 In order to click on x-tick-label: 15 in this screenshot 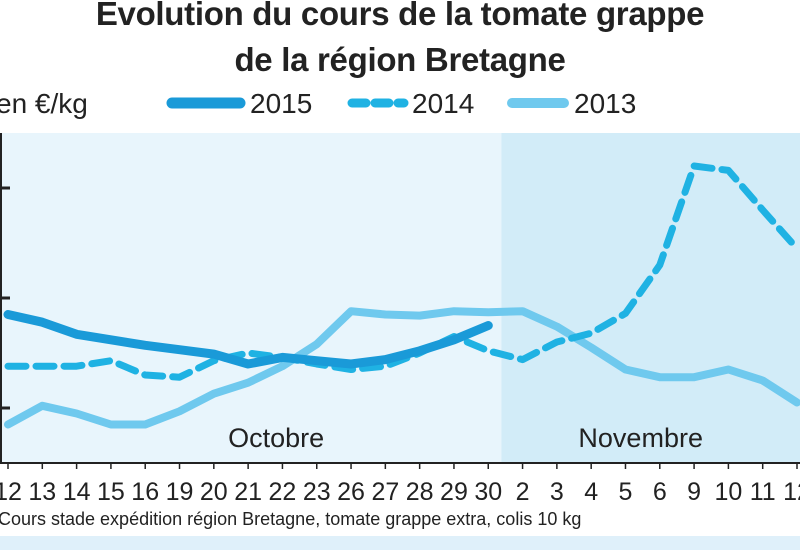, I will do `click(111, 492)`.